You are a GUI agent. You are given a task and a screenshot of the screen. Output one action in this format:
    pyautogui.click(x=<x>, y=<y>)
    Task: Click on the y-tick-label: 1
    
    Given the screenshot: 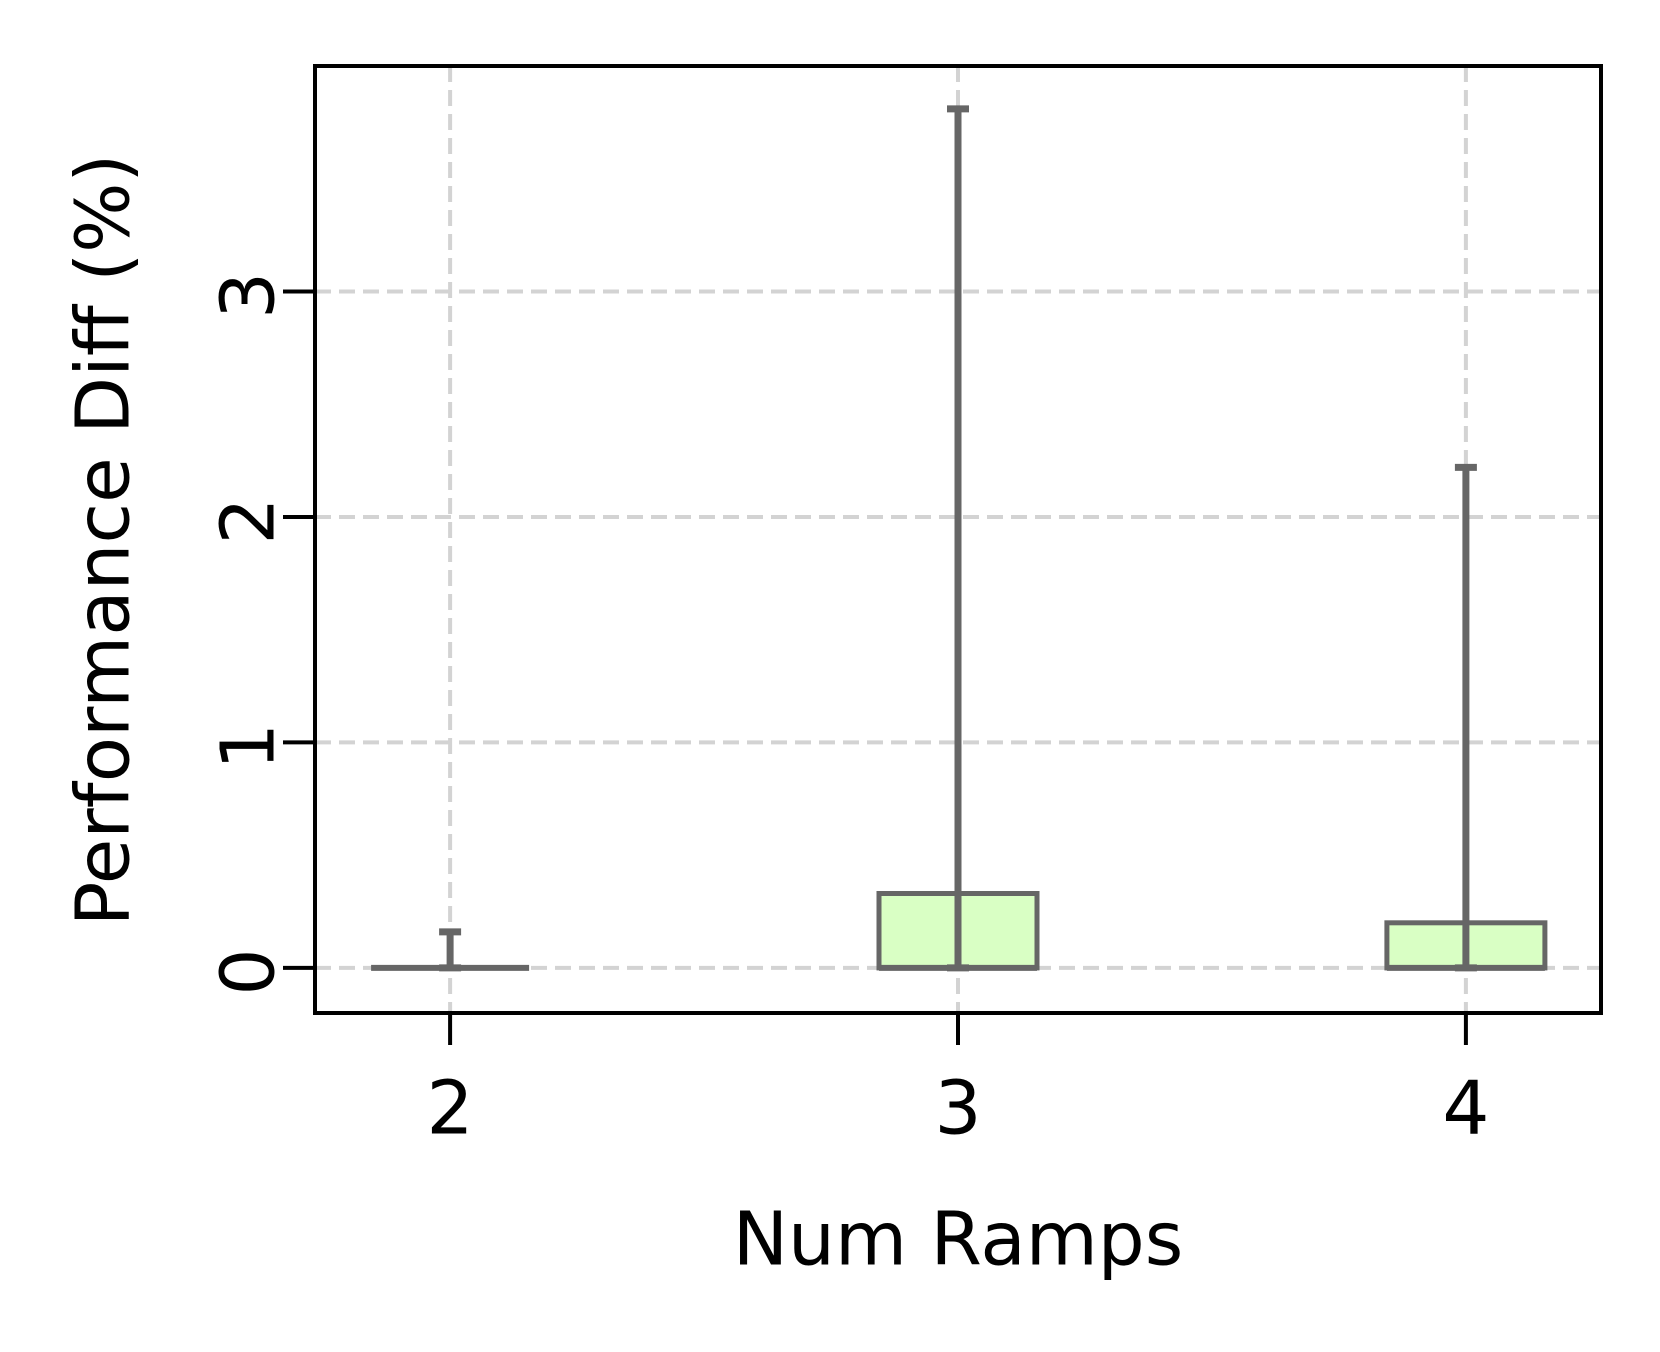 What is the action you would take?
    pyautogui.click(x=249, y=746)
    